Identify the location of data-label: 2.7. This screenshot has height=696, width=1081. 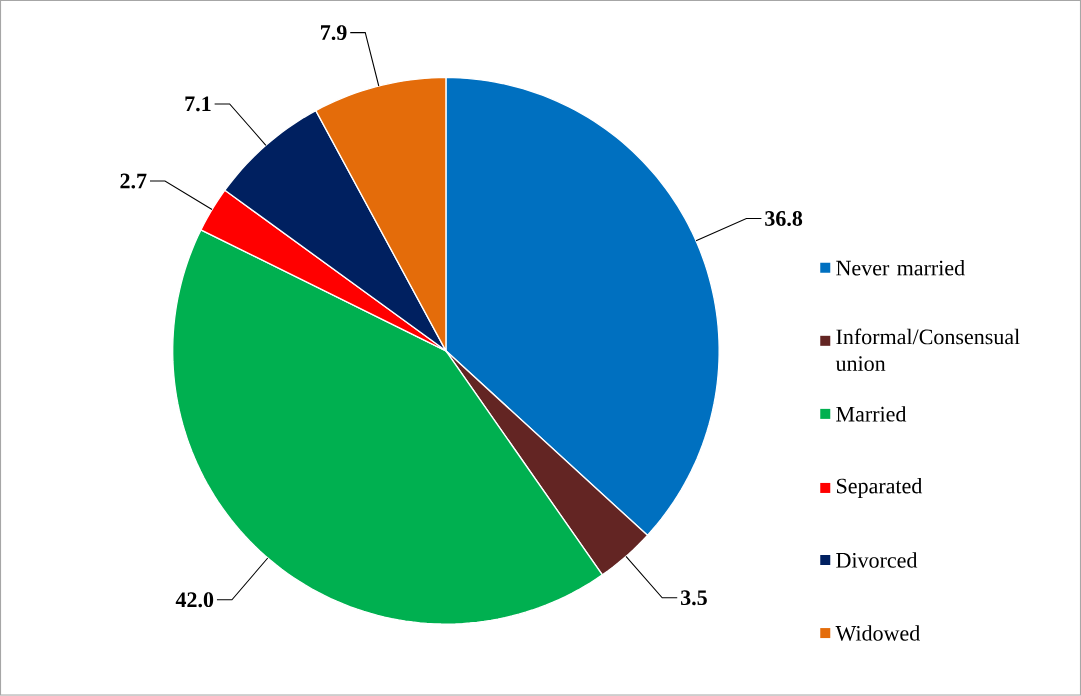
(133, 181).